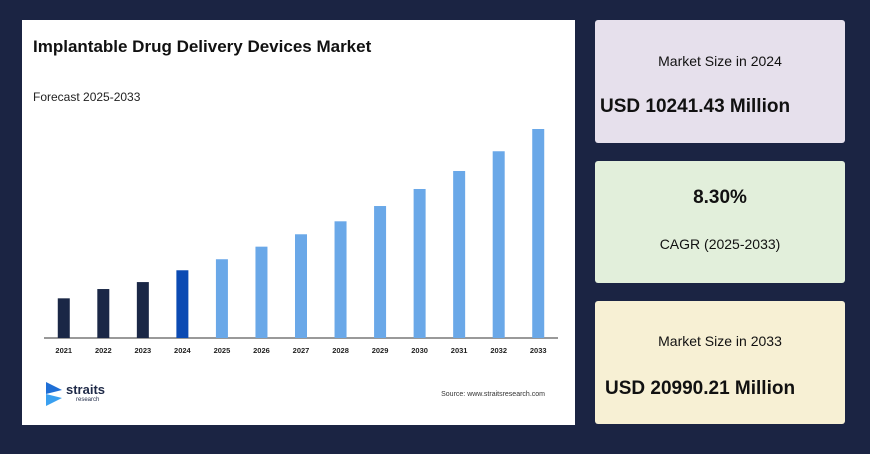 The width and height of the screenshot is (870, 454). What do you see at coordinates (459, 350) in the screenshot?
I see `x-tick-label-2031: 2031` at bounding box center [459, 350].